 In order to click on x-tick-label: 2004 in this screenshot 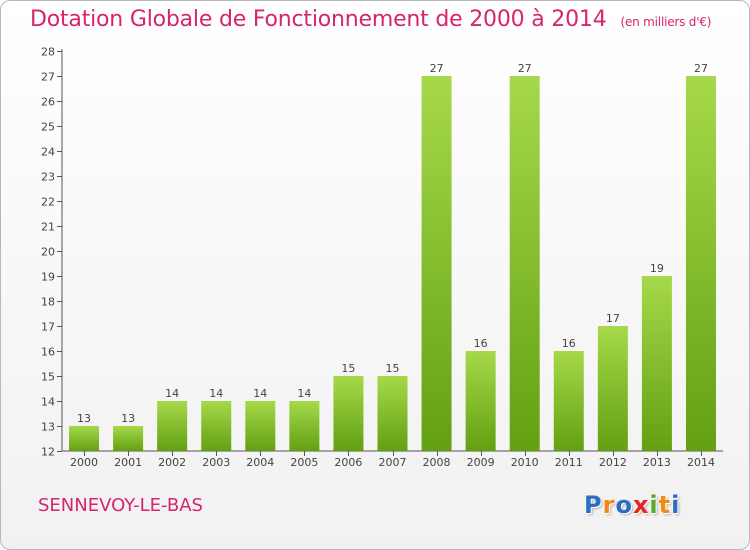, I will do `click(260, 462)`.